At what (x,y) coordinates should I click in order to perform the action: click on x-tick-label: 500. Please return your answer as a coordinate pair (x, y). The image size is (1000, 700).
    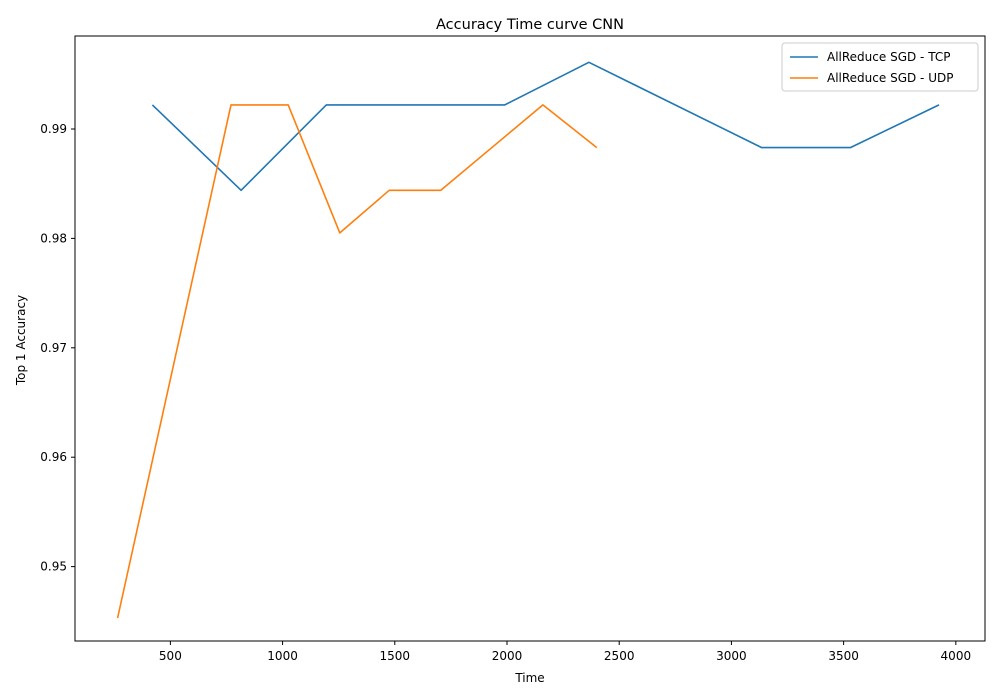
    Looking at the image, I should click on (170, 656).